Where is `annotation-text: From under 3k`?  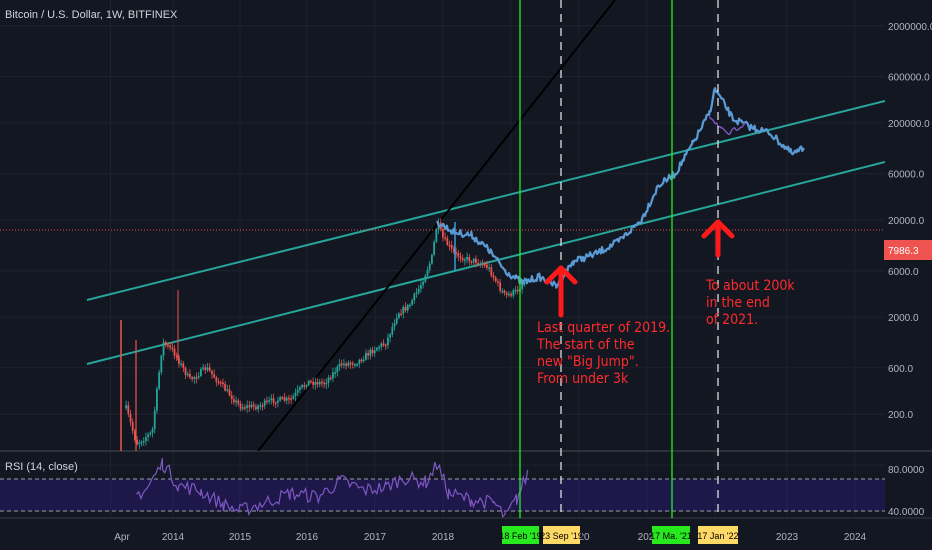
annotation-text: From under 3k is located at coordinates (583, 379).